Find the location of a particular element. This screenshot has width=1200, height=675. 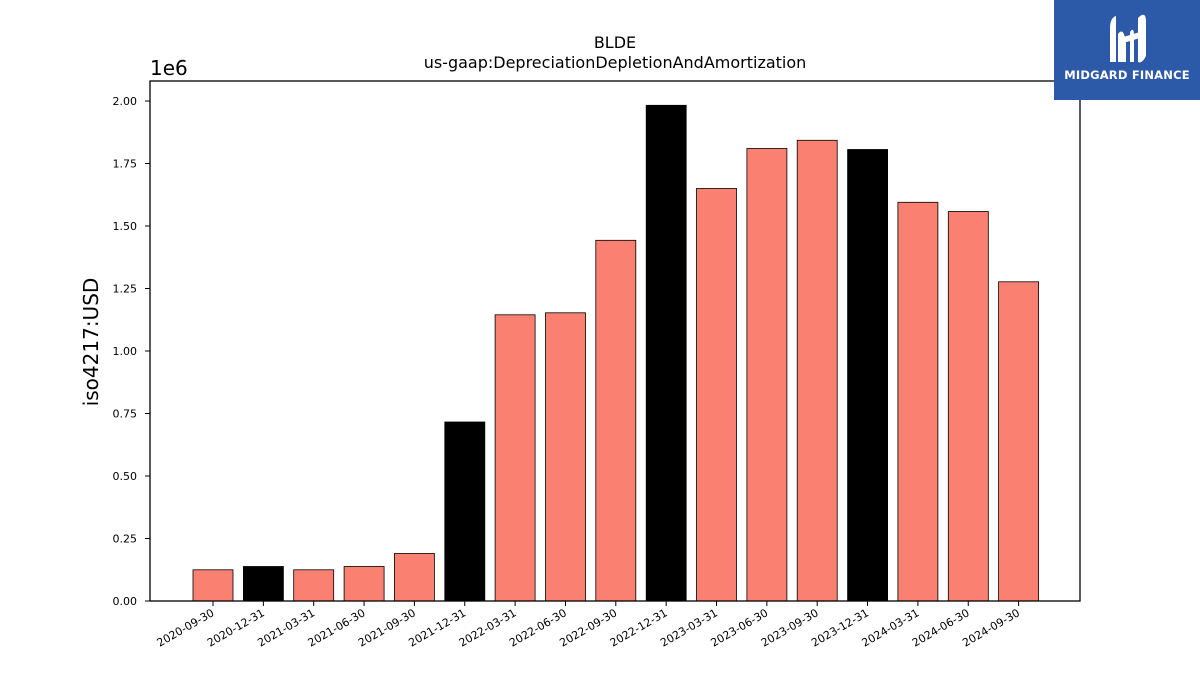

logo-text: MIDGARD FINANCE is located at coordinates (1127, 75).